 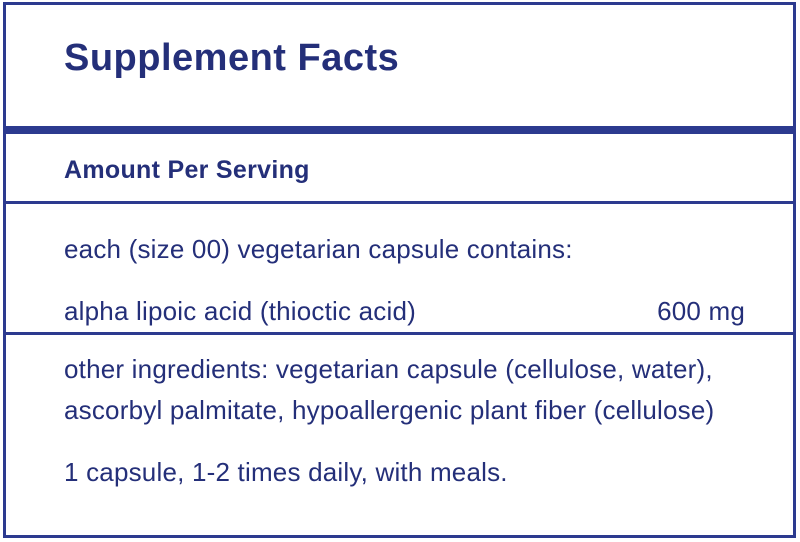 What do you see at coordinates (399, 333) in the screenshot?
I see `divider-rule-below-ingredients` at bounding box center [399, 333].